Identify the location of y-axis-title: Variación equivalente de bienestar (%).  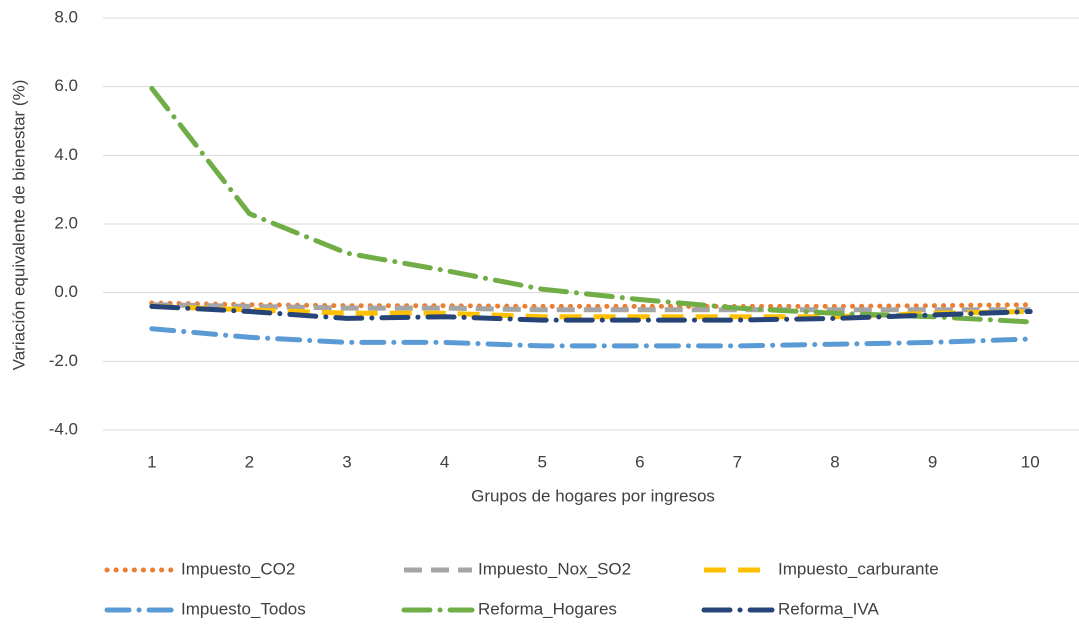
(18, 225).